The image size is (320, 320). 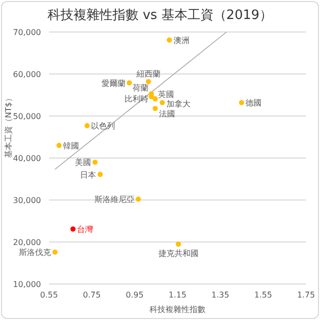 I want to click on y-tick-label: 30,000, so click(x=27, y=200).